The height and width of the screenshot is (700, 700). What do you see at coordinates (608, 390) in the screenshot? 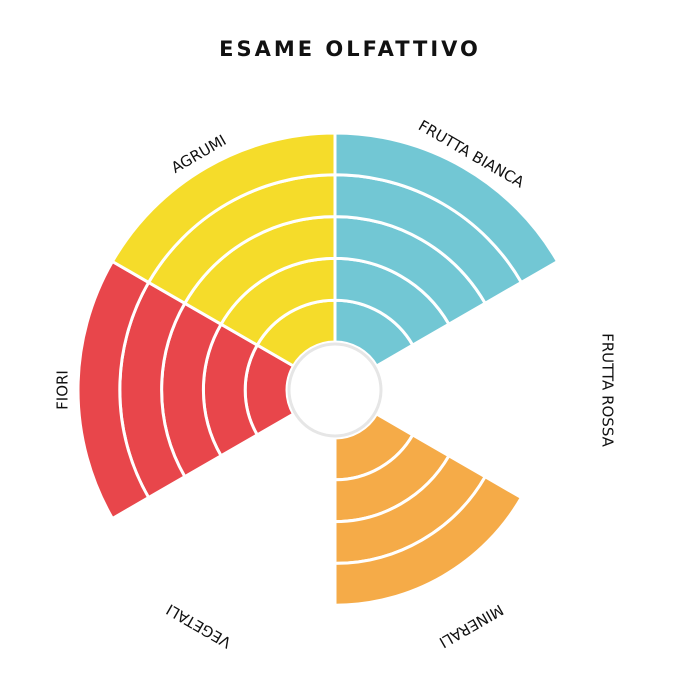
I see `category-label: FRUTTA ROSSA` at bounding box center [608, 390].